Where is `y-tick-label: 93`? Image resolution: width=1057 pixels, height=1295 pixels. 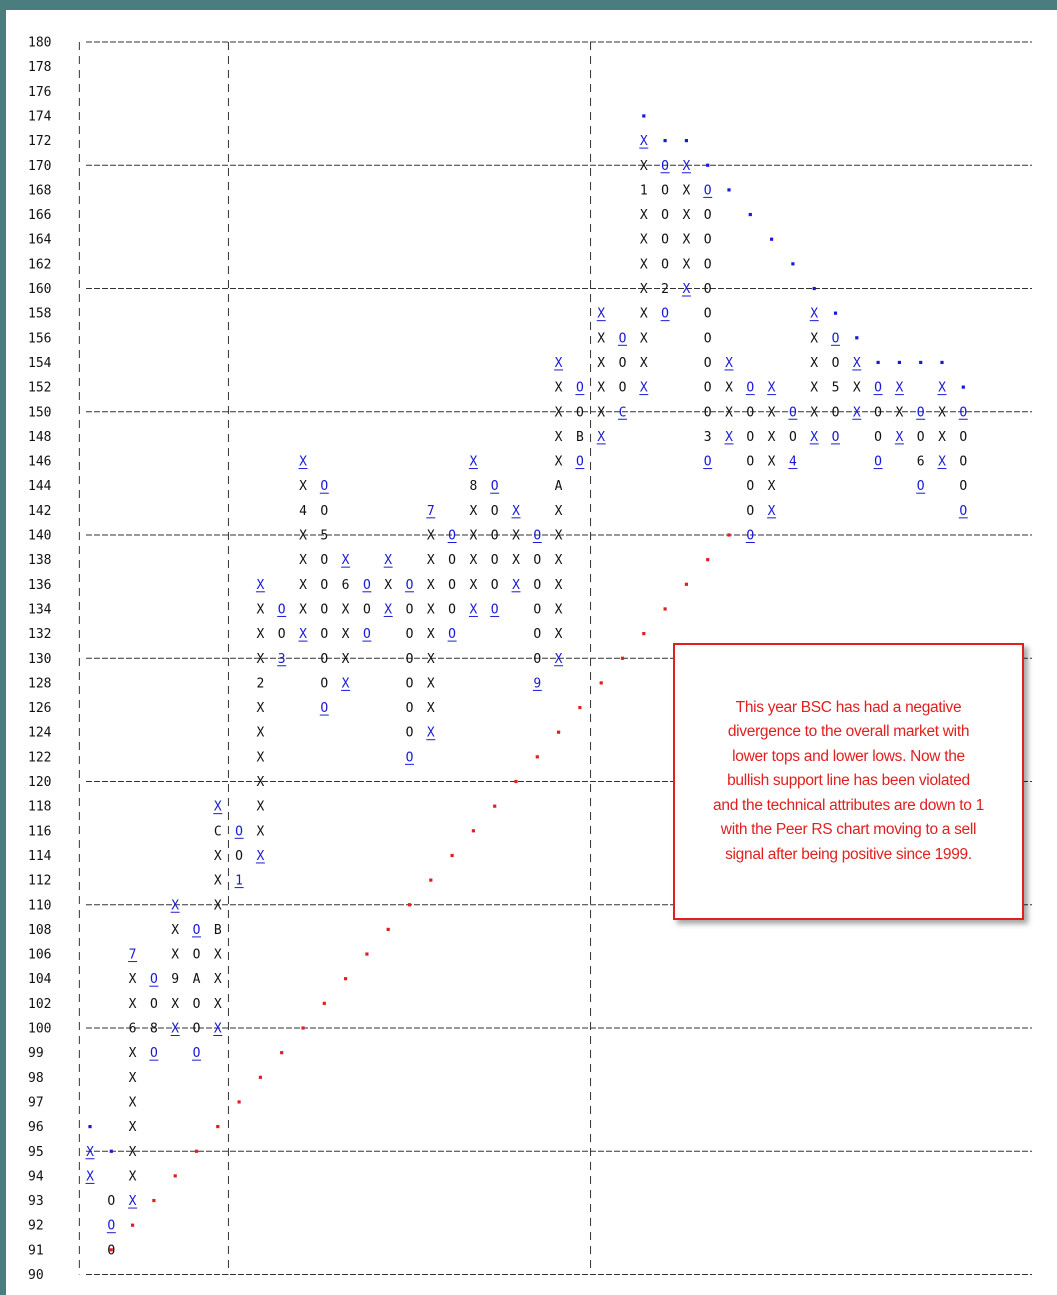 y-tick-label: 93 is located at coordinates (36, 1201).